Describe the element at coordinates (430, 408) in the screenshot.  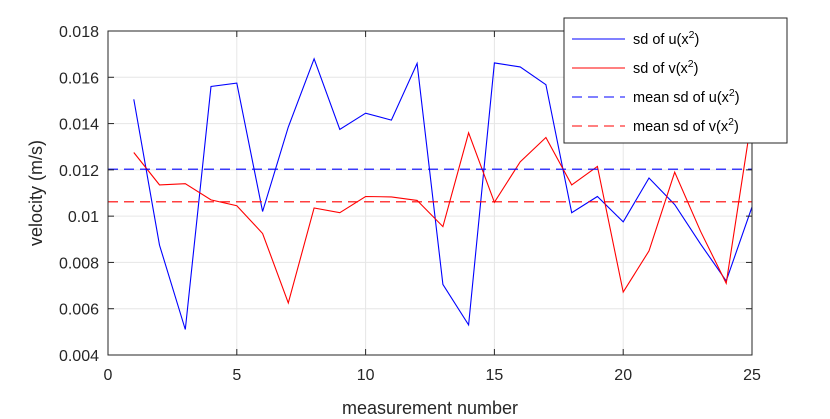
I see `x-axis-label: measurement number` at that location.